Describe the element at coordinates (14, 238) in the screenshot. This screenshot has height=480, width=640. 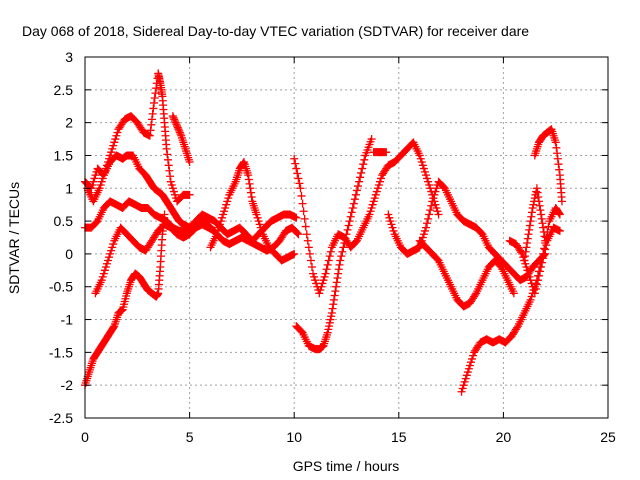
I see `y-axis-label: SDTVAR / TECUs` at that location.